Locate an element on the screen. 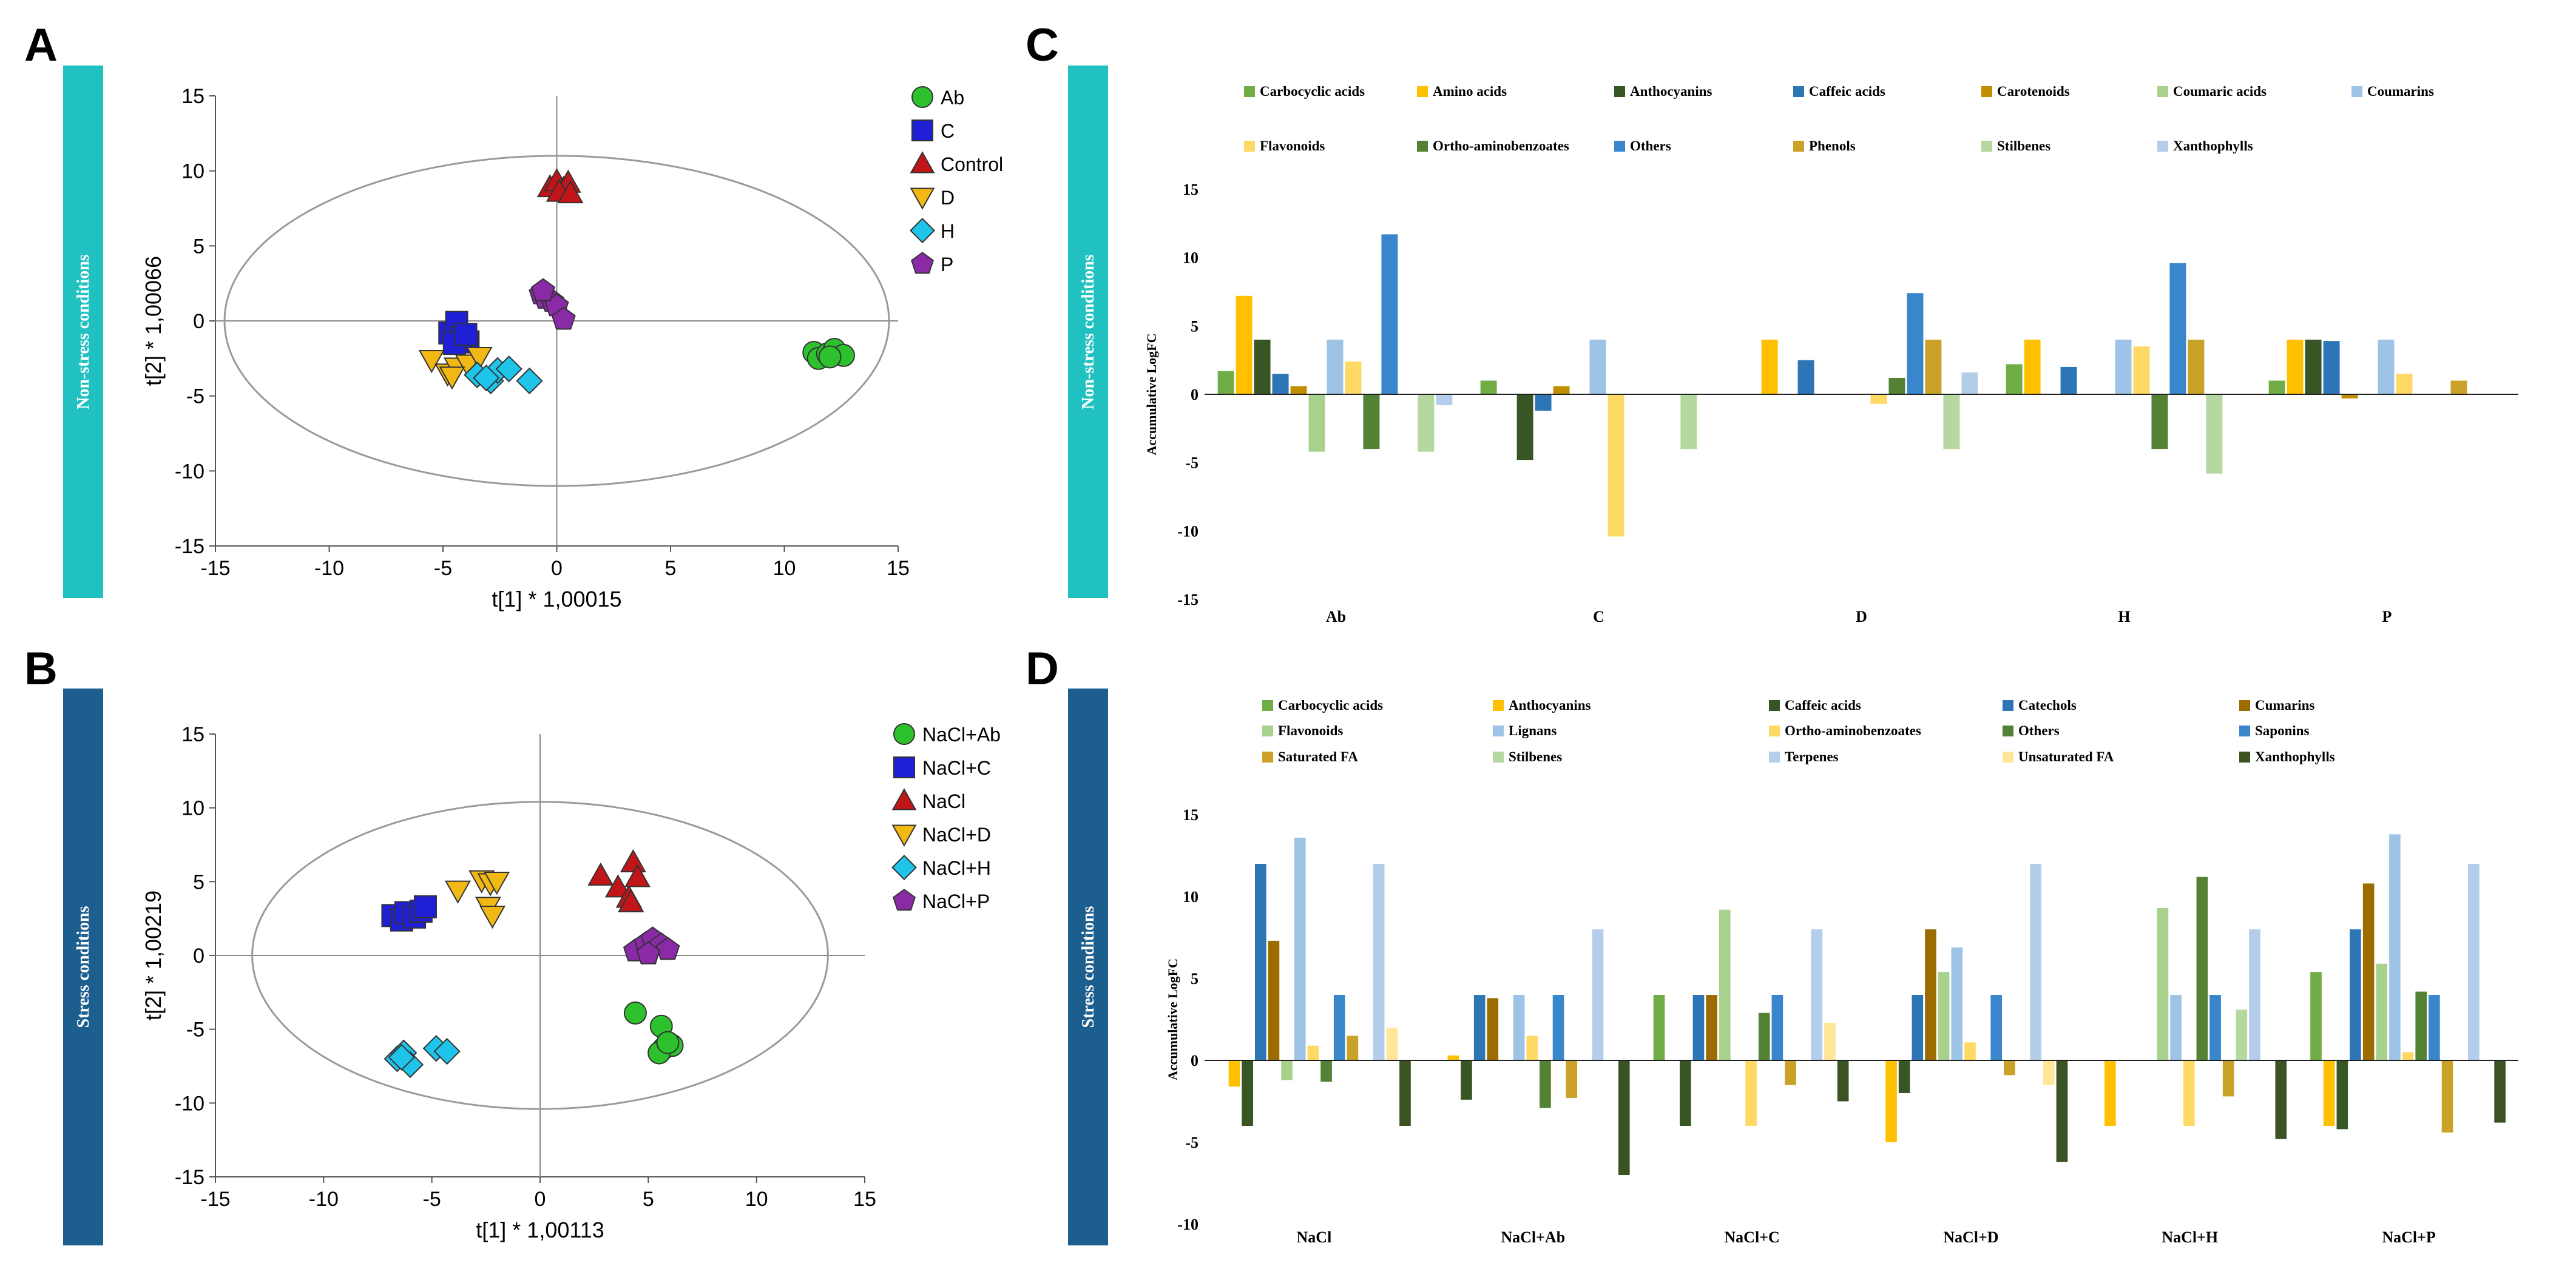  bar-coumarins is located at coordinates (2123, 366).